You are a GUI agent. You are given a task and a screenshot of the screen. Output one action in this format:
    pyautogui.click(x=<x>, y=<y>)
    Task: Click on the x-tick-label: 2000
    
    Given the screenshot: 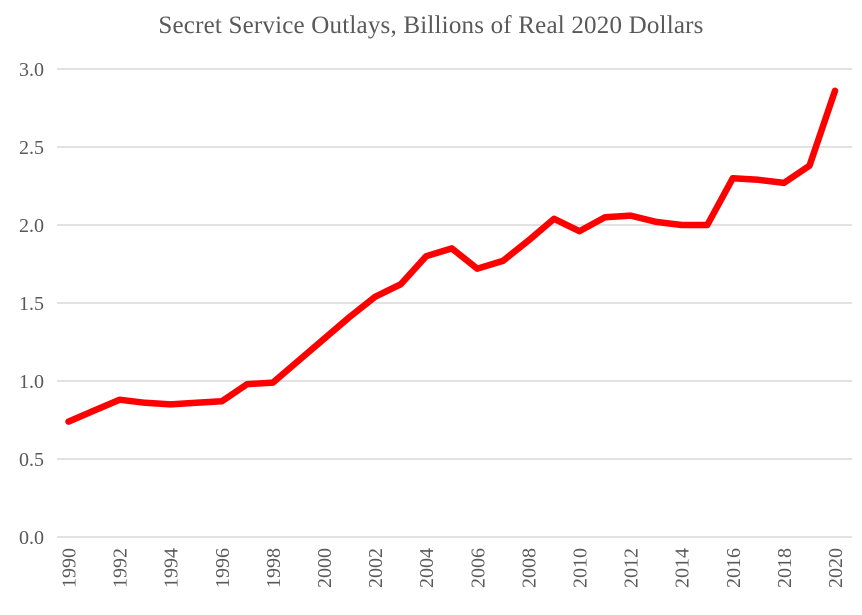 What is the action you would take?
    pyautogui.click(x=325, y=568)
    